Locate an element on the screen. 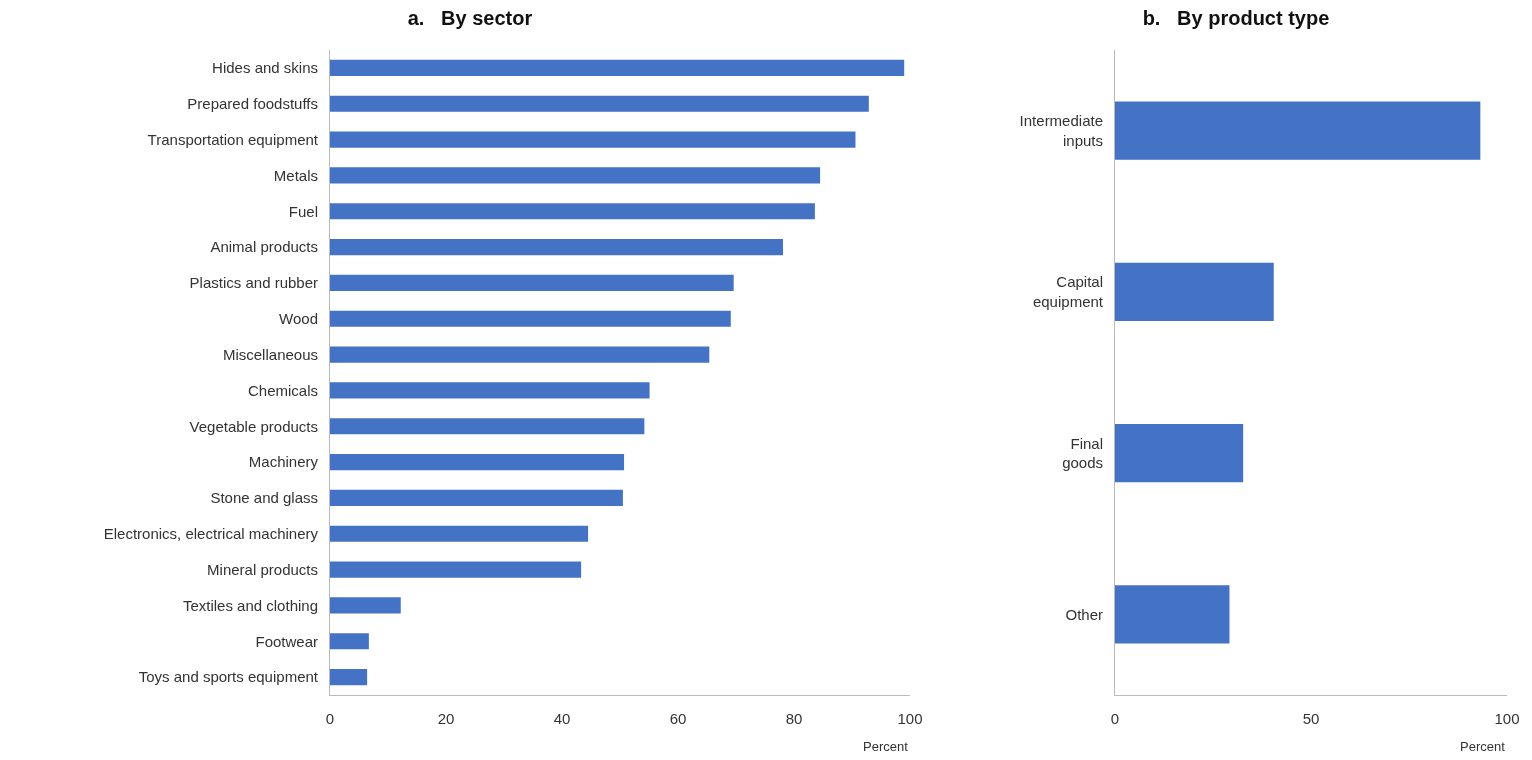 The width and height of the screenshot is (1532, 760). y-tick-label: Footwear is located at coordinates (286, 641).